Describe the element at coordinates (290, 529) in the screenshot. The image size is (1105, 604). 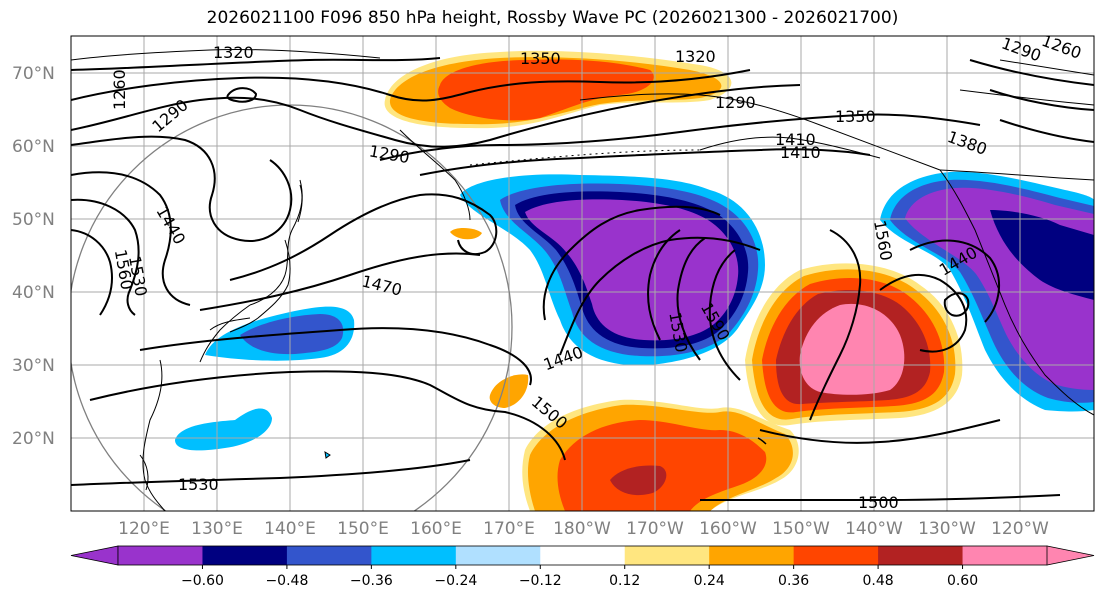
I see `lon-label: 140°E` at that location.